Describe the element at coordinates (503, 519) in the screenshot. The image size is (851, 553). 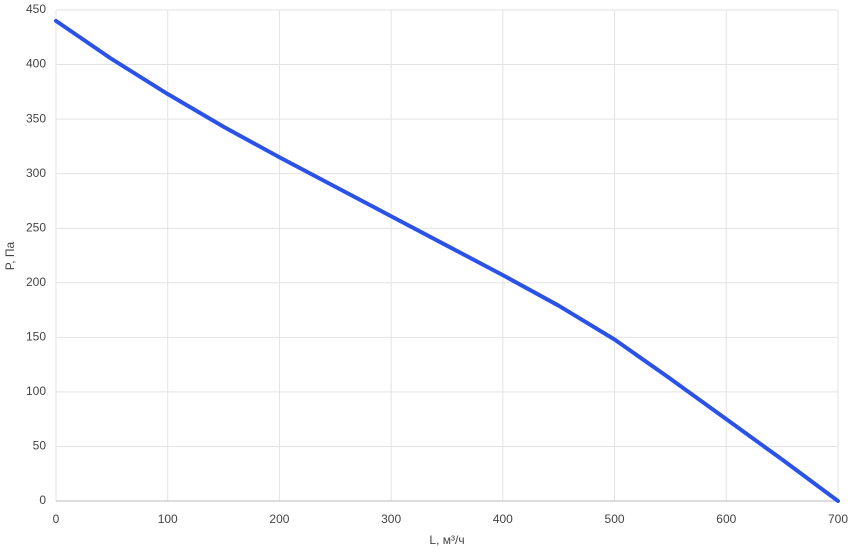
I see `x-tick-label: 400` at that location.